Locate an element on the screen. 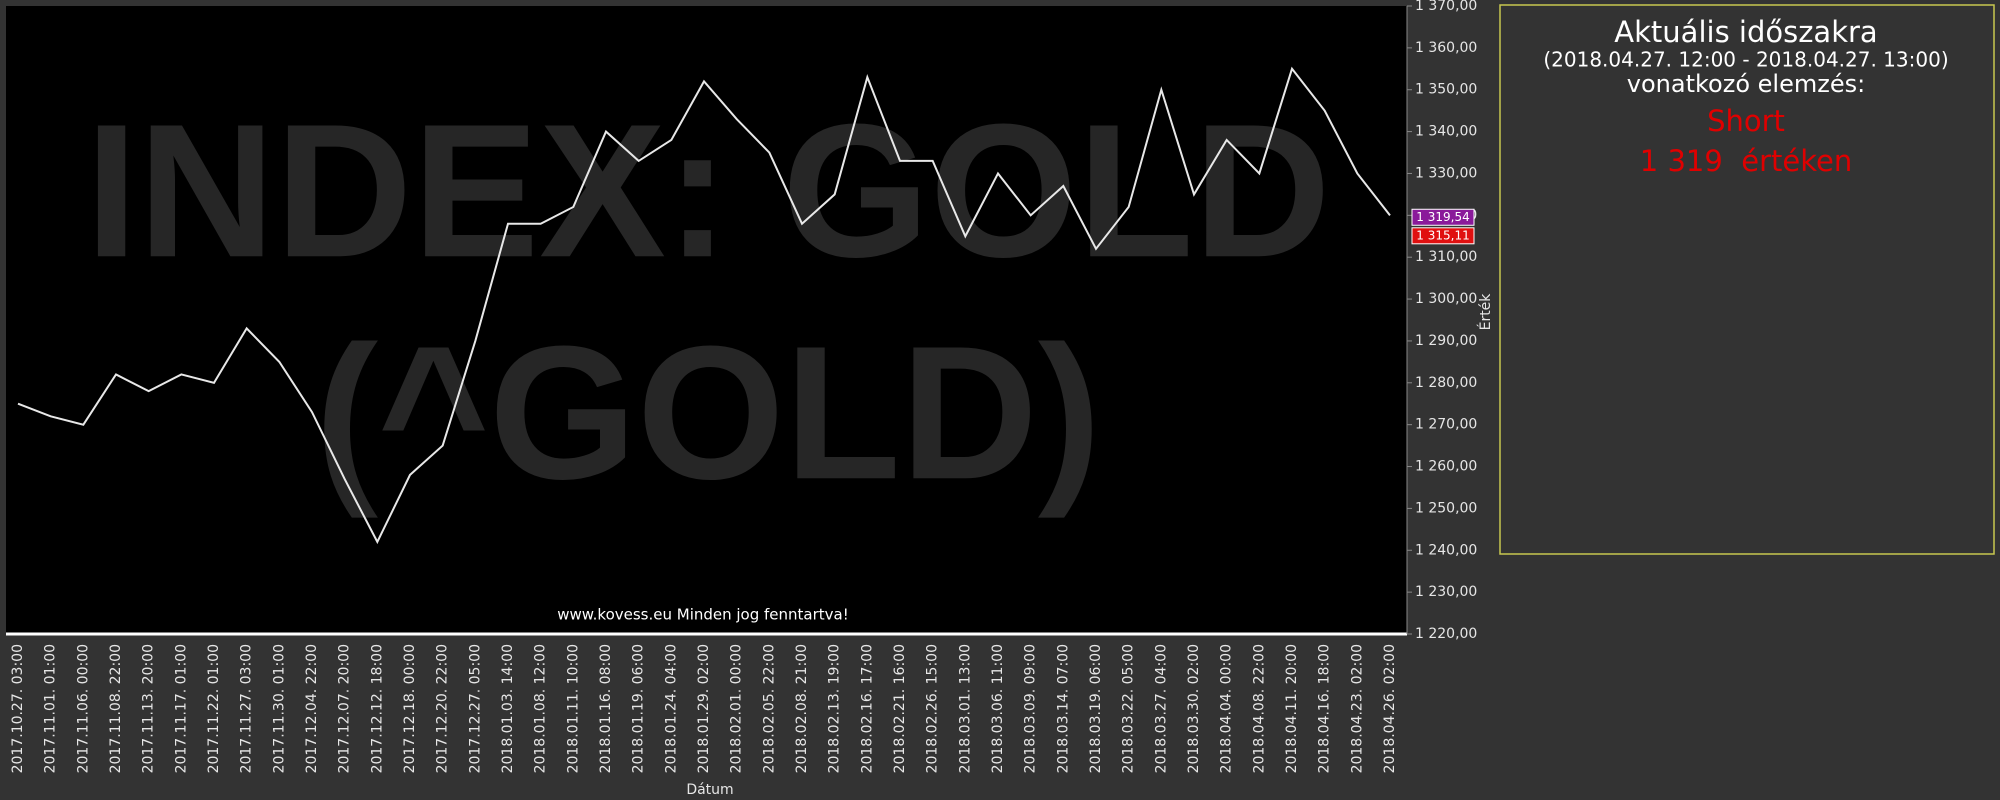 The image size is (2000, 800). x-tick-label: 2017.11.27. 03:00 is located at coordinates (247, 708).